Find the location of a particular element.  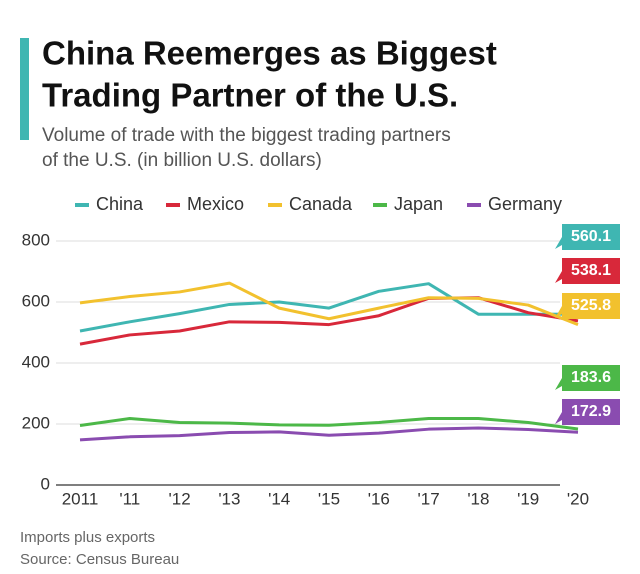

x-tick-label: '13 is located at coordinates (229, 498).